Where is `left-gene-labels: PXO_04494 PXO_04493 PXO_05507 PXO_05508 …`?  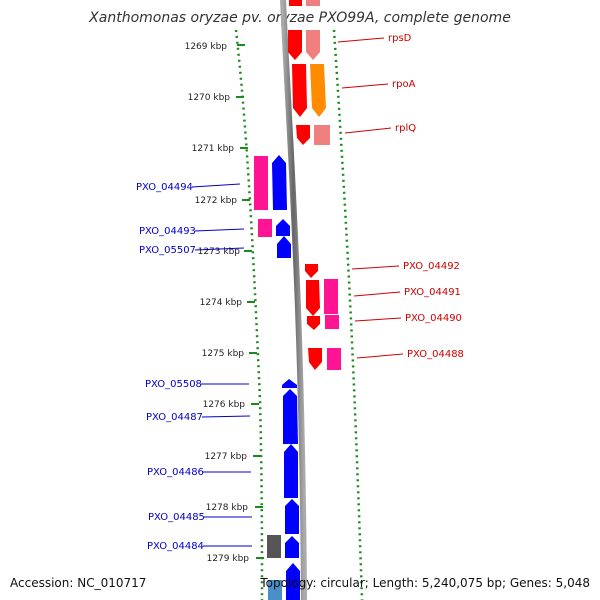
left-gene-labels: PXO_04494 PXO_04493 PXO_05507 PXO_05508 … is located at coordinates (194, 367).